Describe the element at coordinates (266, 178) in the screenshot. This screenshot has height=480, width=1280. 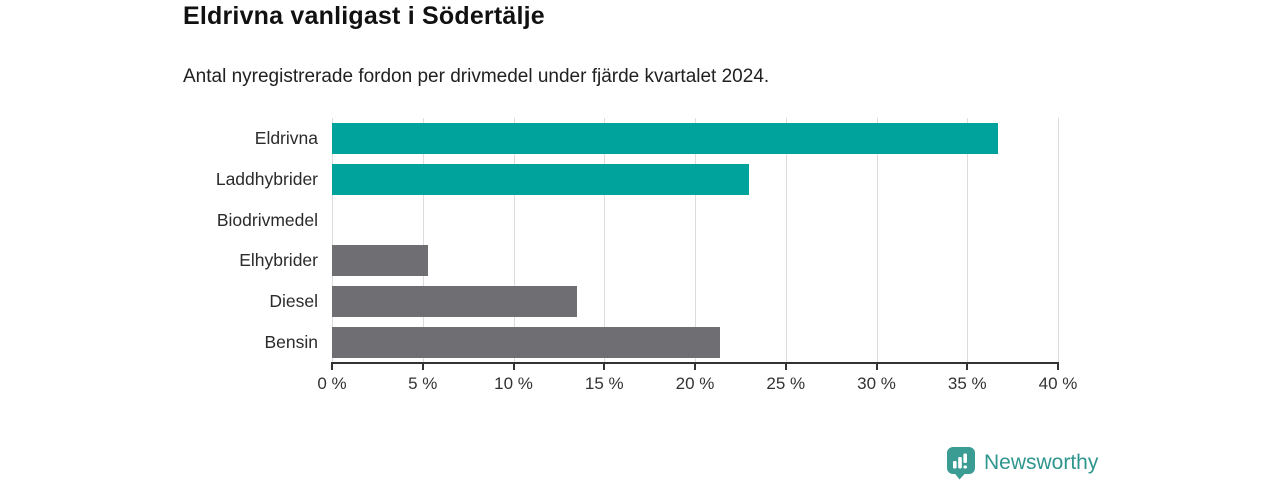
I see `y-label-laddhybrider: Laddhybrider` at that location.